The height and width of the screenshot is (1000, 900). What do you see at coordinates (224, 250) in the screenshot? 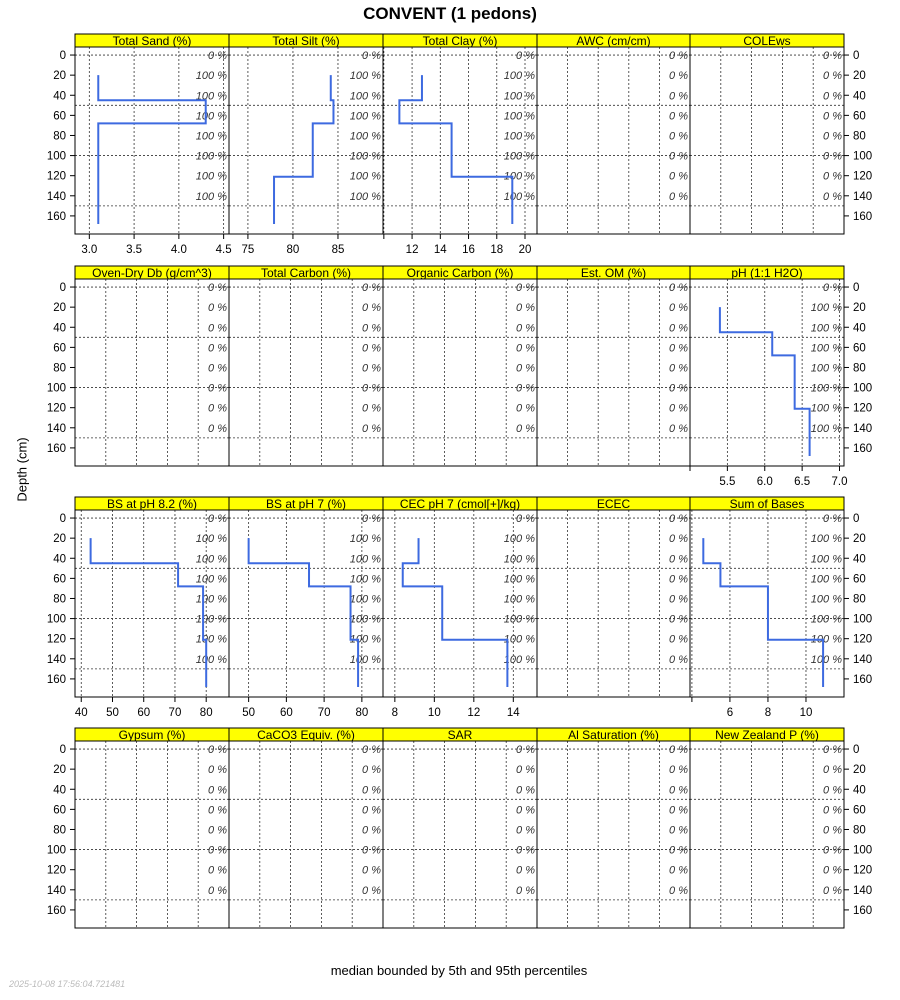
I see `x-tick-label: 4.5` at bounding box center [224, 250].